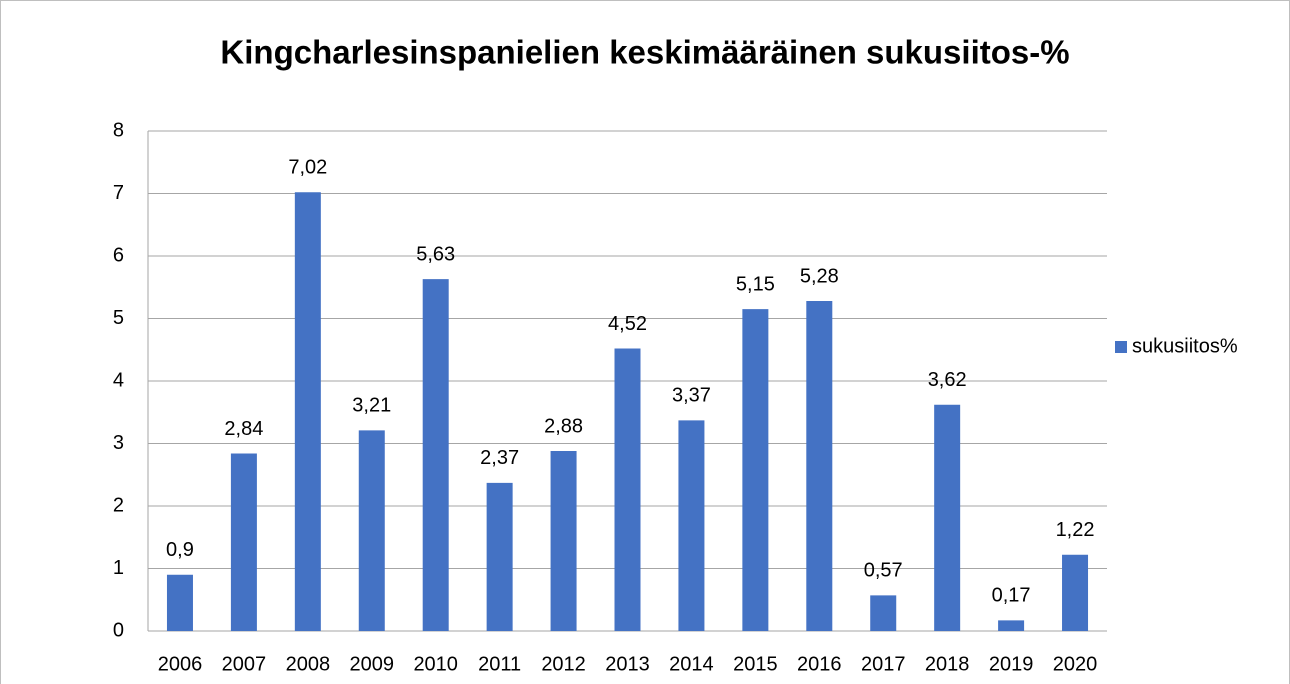 The width and height of the screenshot is (1290, 684). I want to click on data-label: 2,37, so click(499, 458).